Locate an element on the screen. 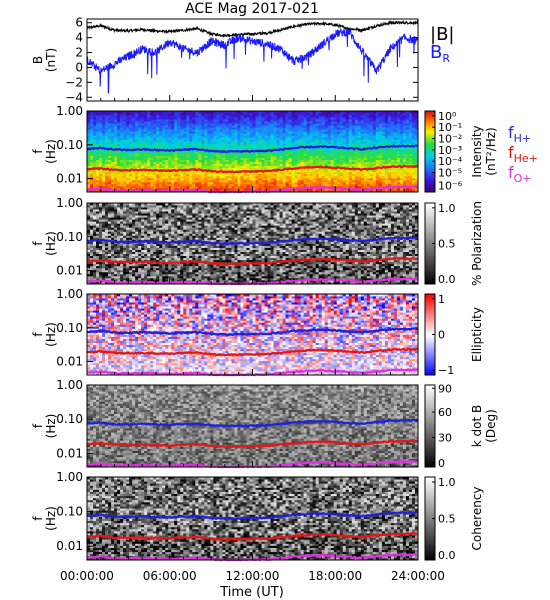  figure-title: ACE Mag 2017-021 is located at coordinates (252, 9).